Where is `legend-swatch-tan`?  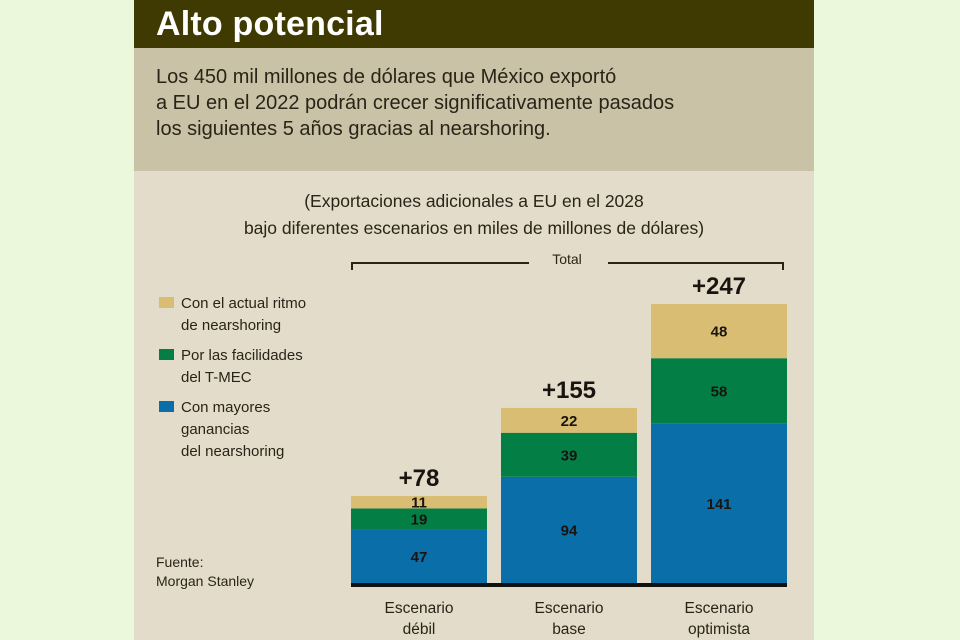 legend-swatch-tan is located at coordinates (166, 302).